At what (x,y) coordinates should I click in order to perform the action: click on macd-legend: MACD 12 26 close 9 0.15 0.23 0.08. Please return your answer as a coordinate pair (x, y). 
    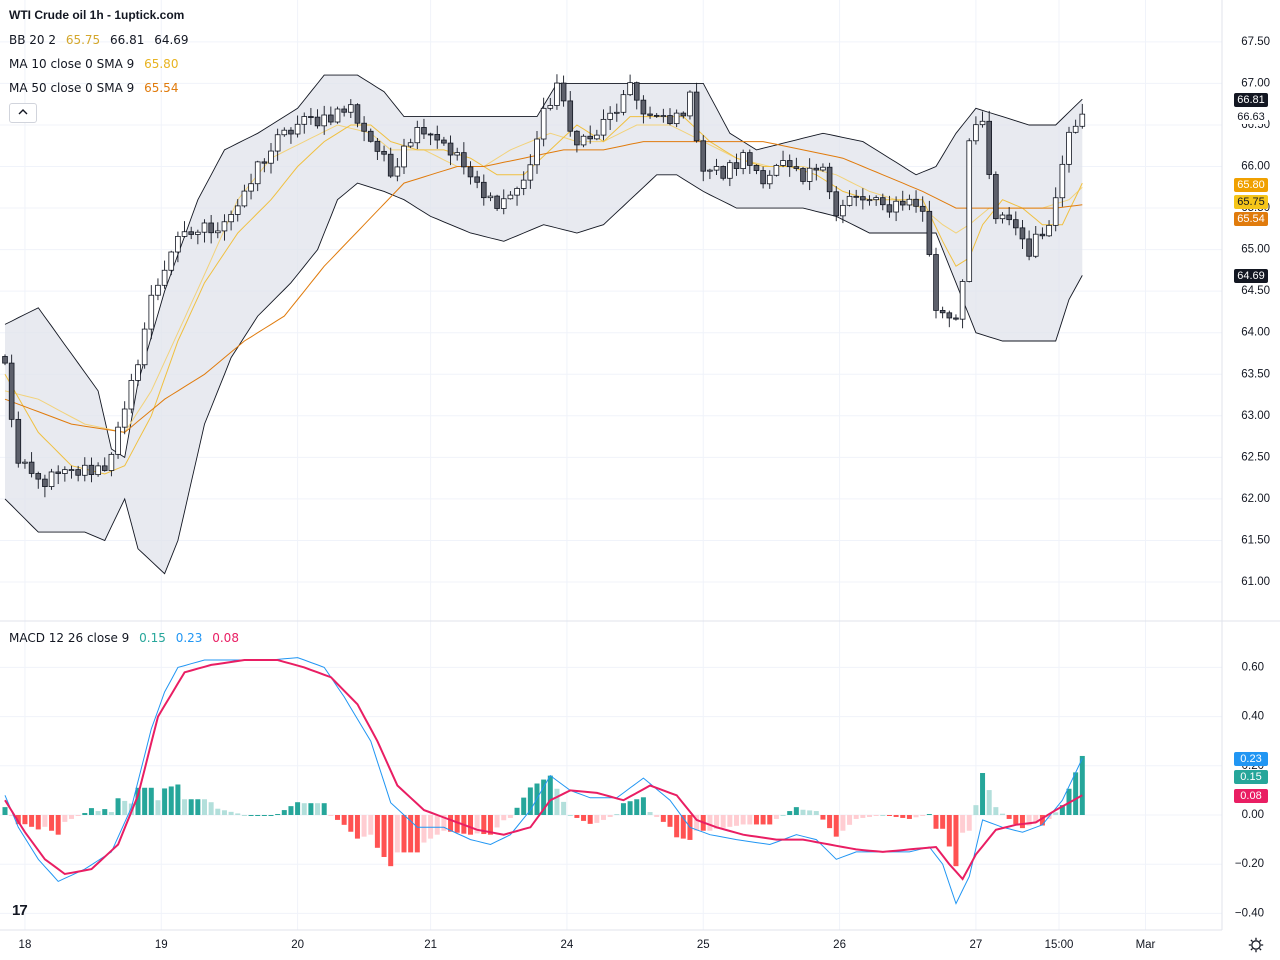
    Looking at the image, I should click on (127, 638).